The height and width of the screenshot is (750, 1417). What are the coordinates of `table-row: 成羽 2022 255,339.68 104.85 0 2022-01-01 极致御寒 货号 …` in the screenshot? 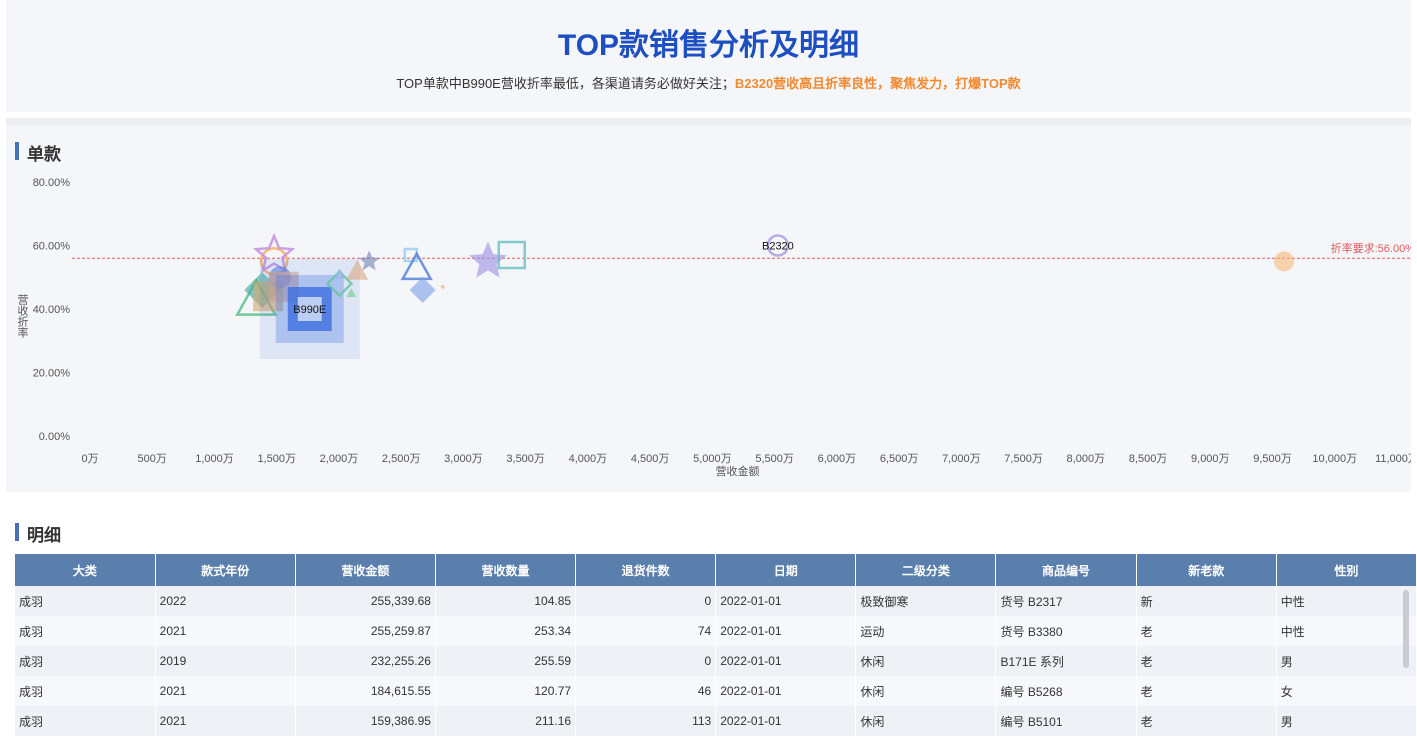 It's located at (716, 601).